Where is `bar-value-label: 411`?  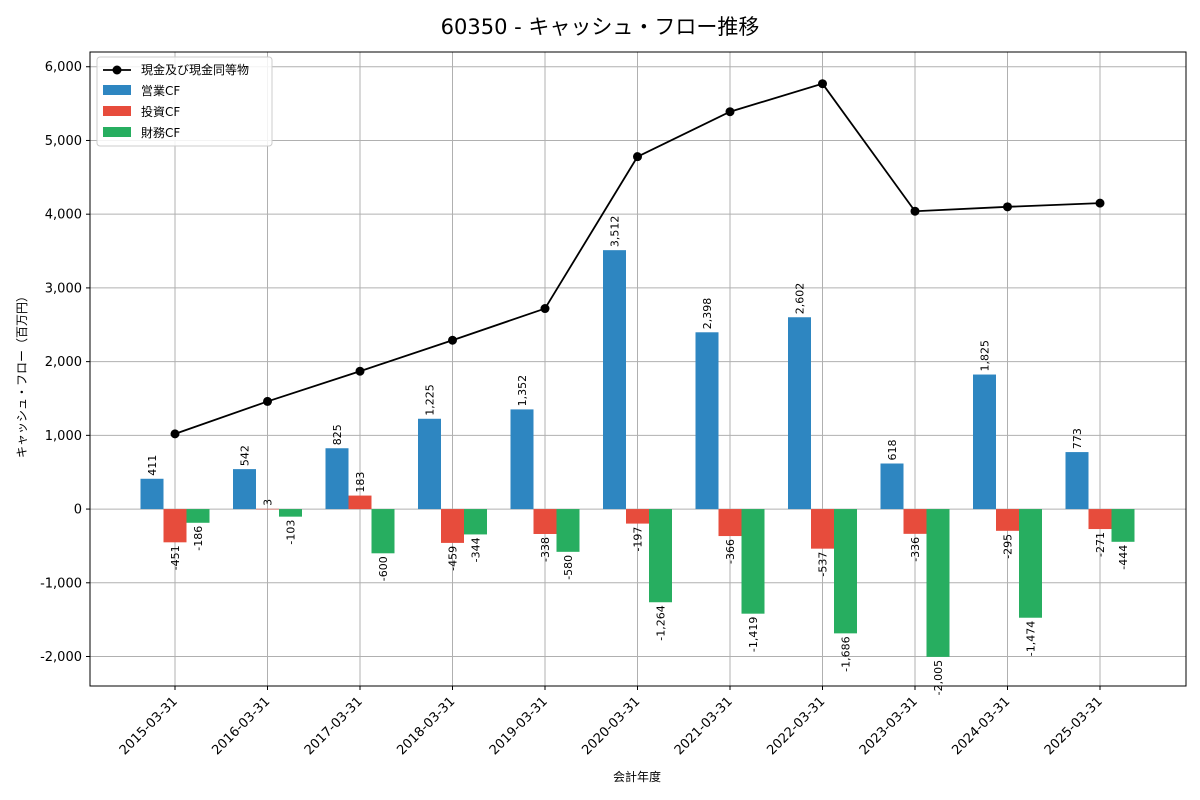
bar-value-label: 411 is located at coordinates (152, 465).